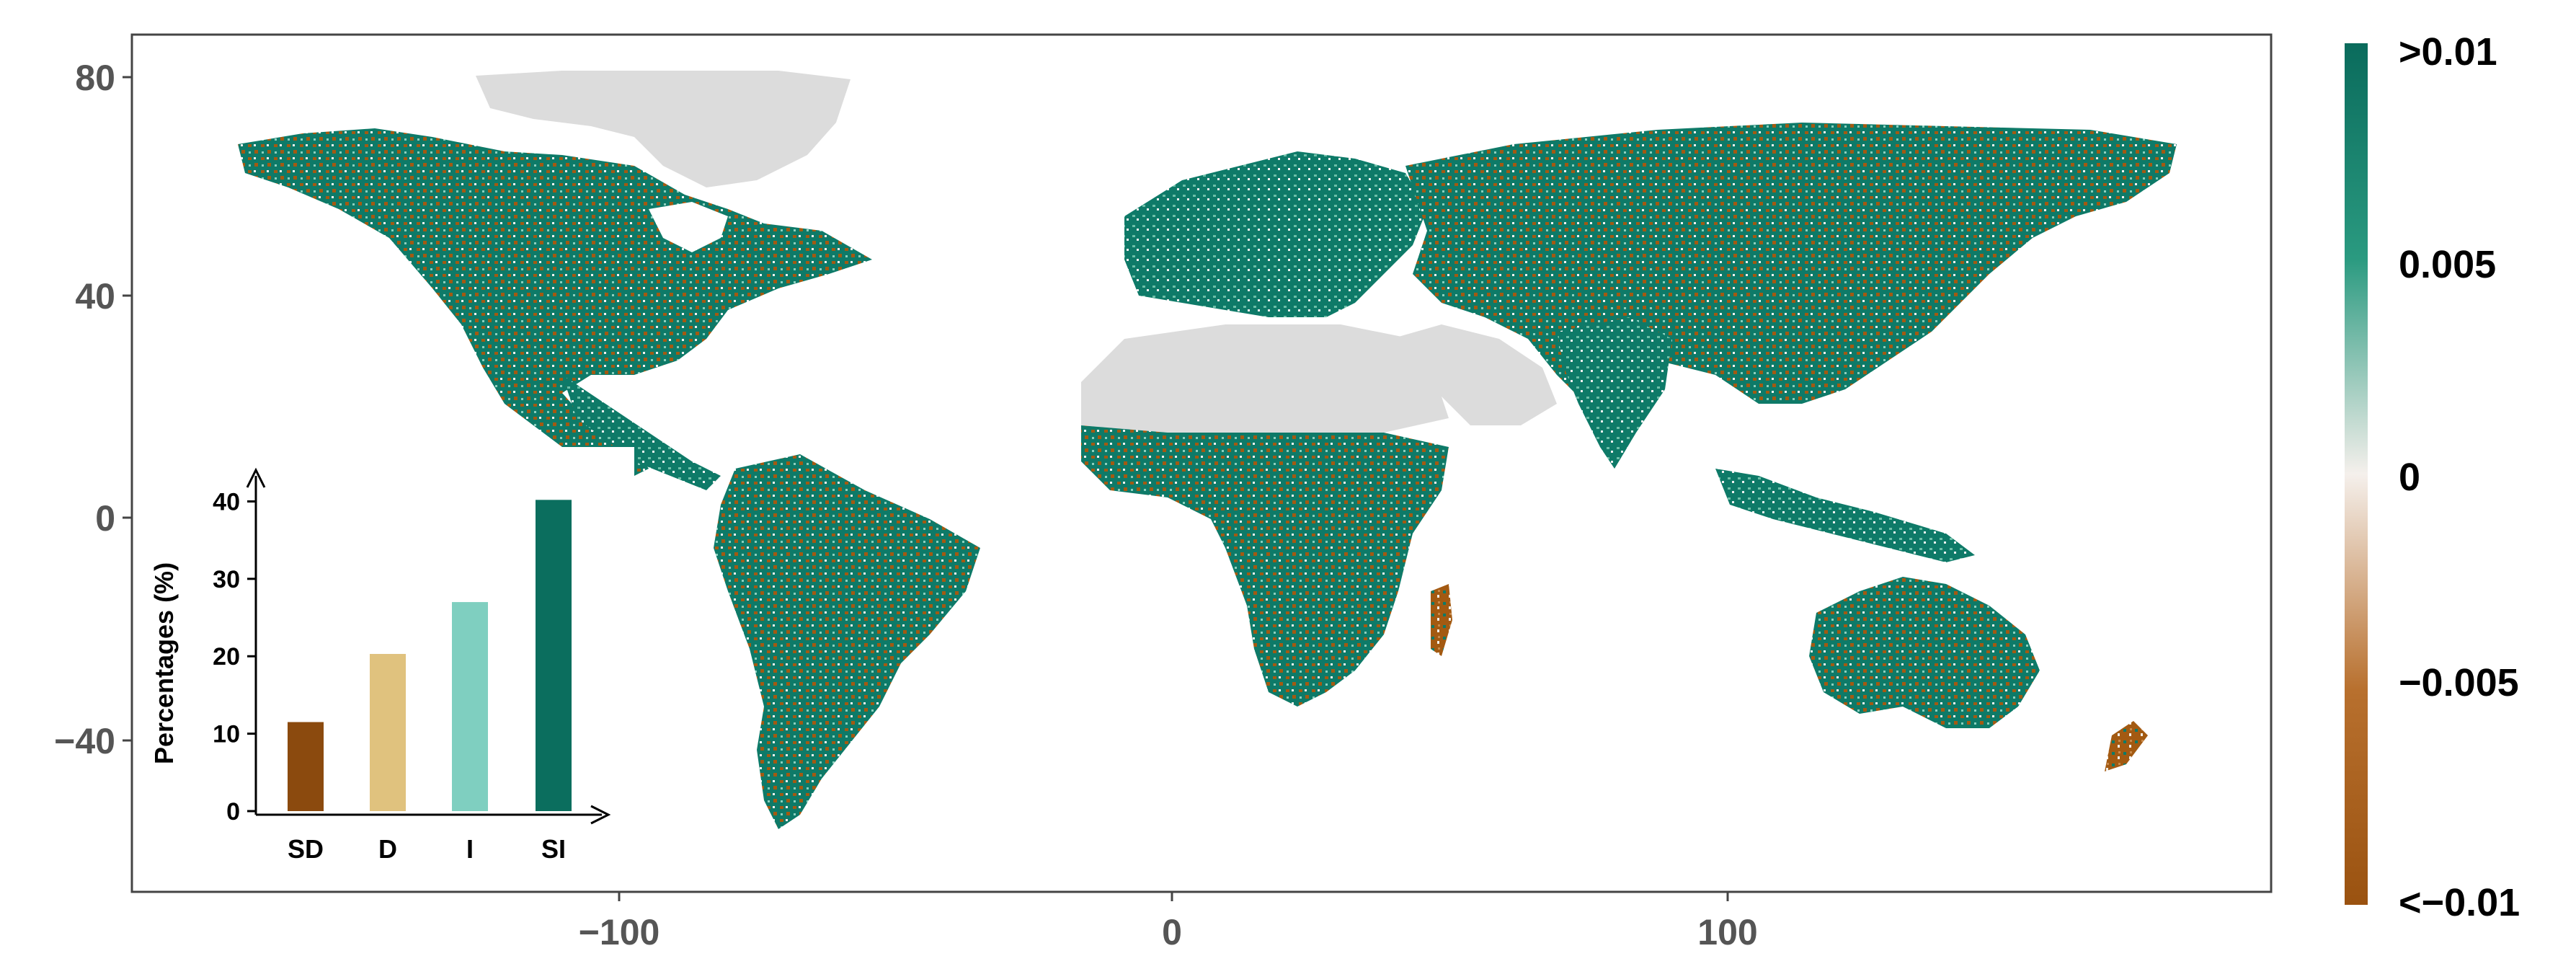  I want to click on inset-bar-chart: Percentages (%) 0 10 20 30 40 SD D I SI, so click(385, 667).